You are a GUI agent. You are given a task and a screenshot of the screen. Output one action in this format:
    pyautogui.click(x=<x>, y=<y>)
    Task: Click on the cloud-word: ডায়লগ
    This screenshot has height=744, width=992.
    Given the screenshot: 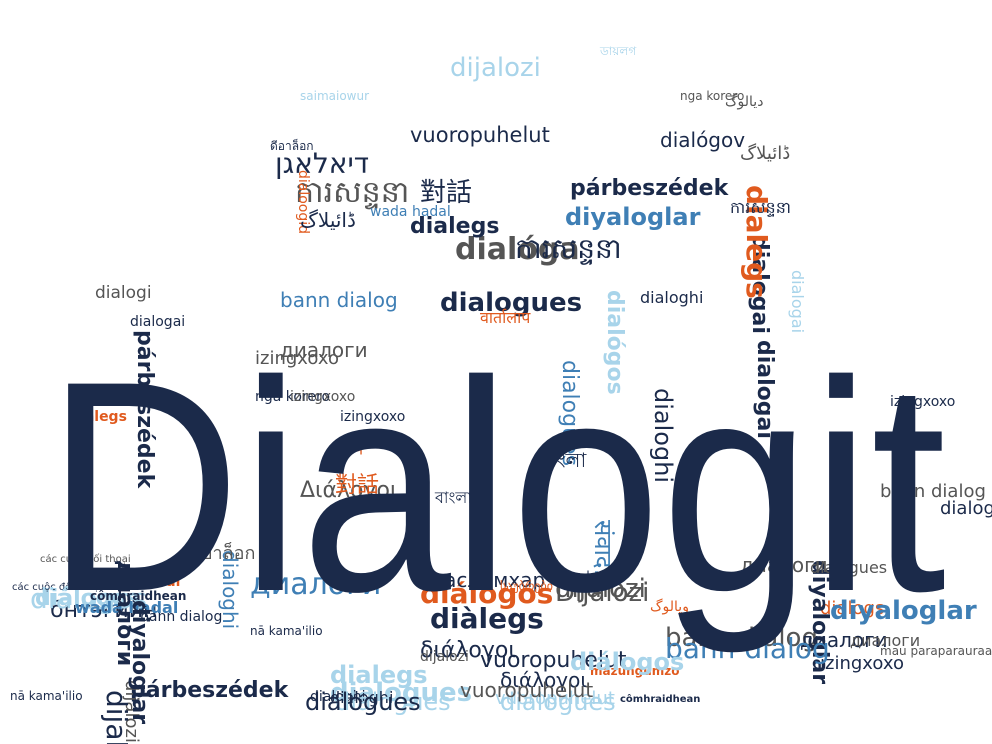 What is the action you would take?
    pyautogui.click(x=618, y=51)
    